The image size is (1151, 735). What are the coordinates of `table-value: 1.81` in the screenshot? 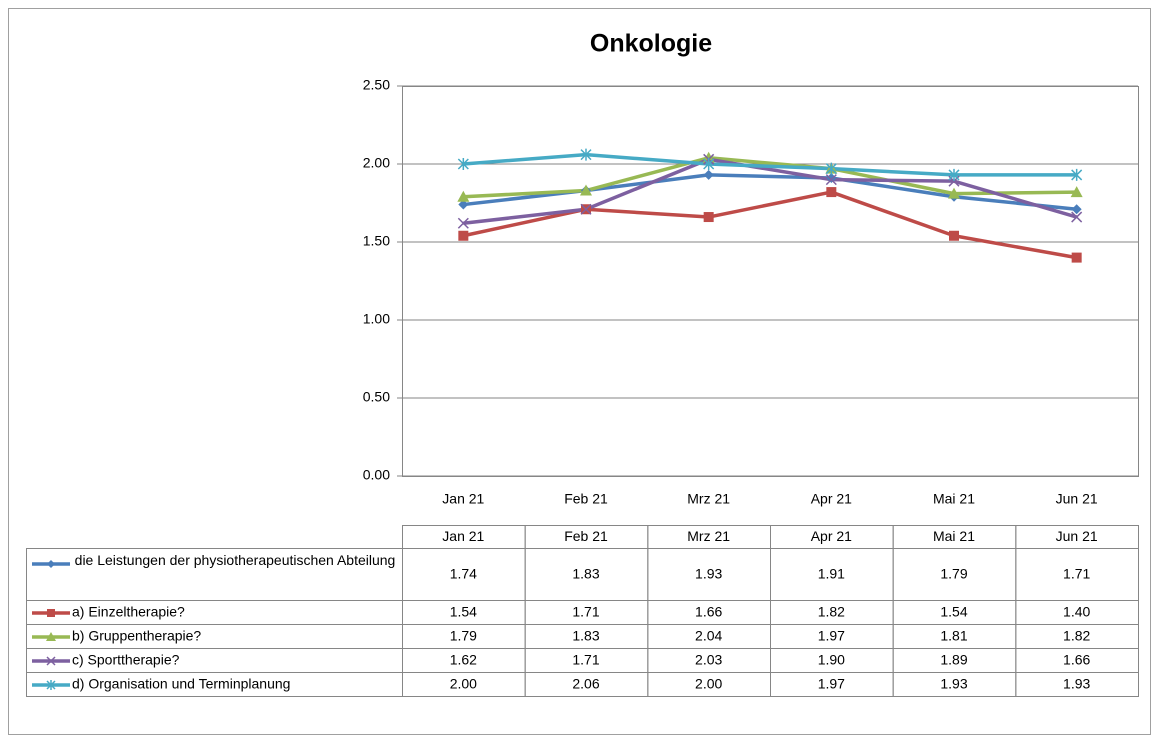 It's located at (953, 636).